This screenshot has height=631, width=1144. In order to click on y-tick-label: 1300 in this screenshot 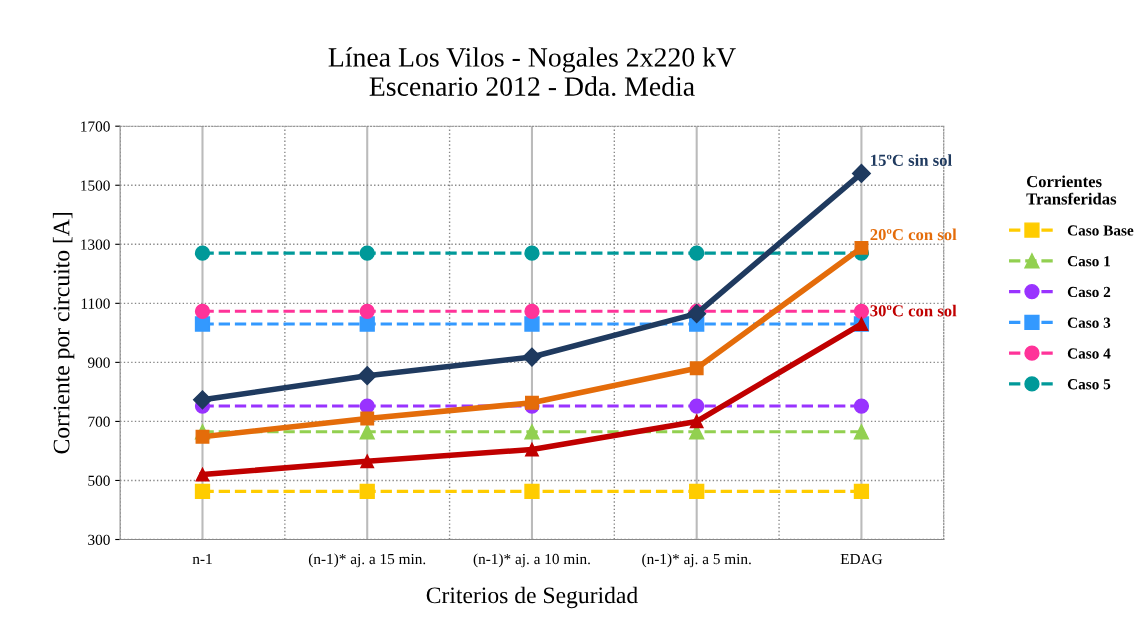, I will do `click(95, 244)`.